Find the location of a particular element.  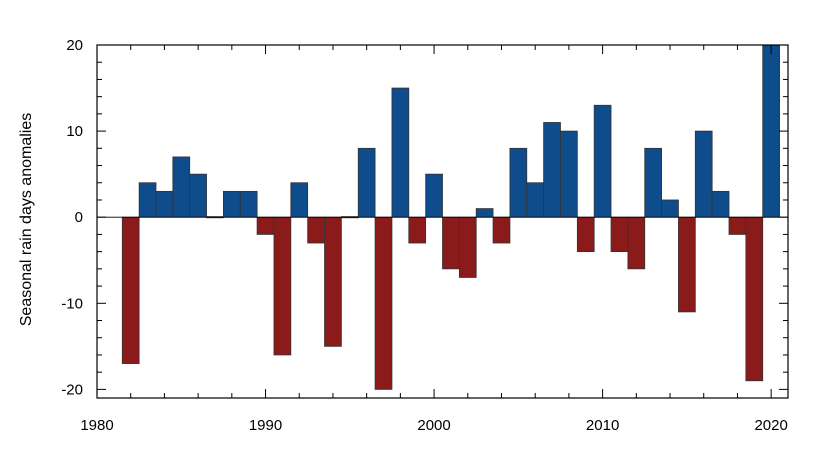

bar-1983 is located at coordinates (147, 200).